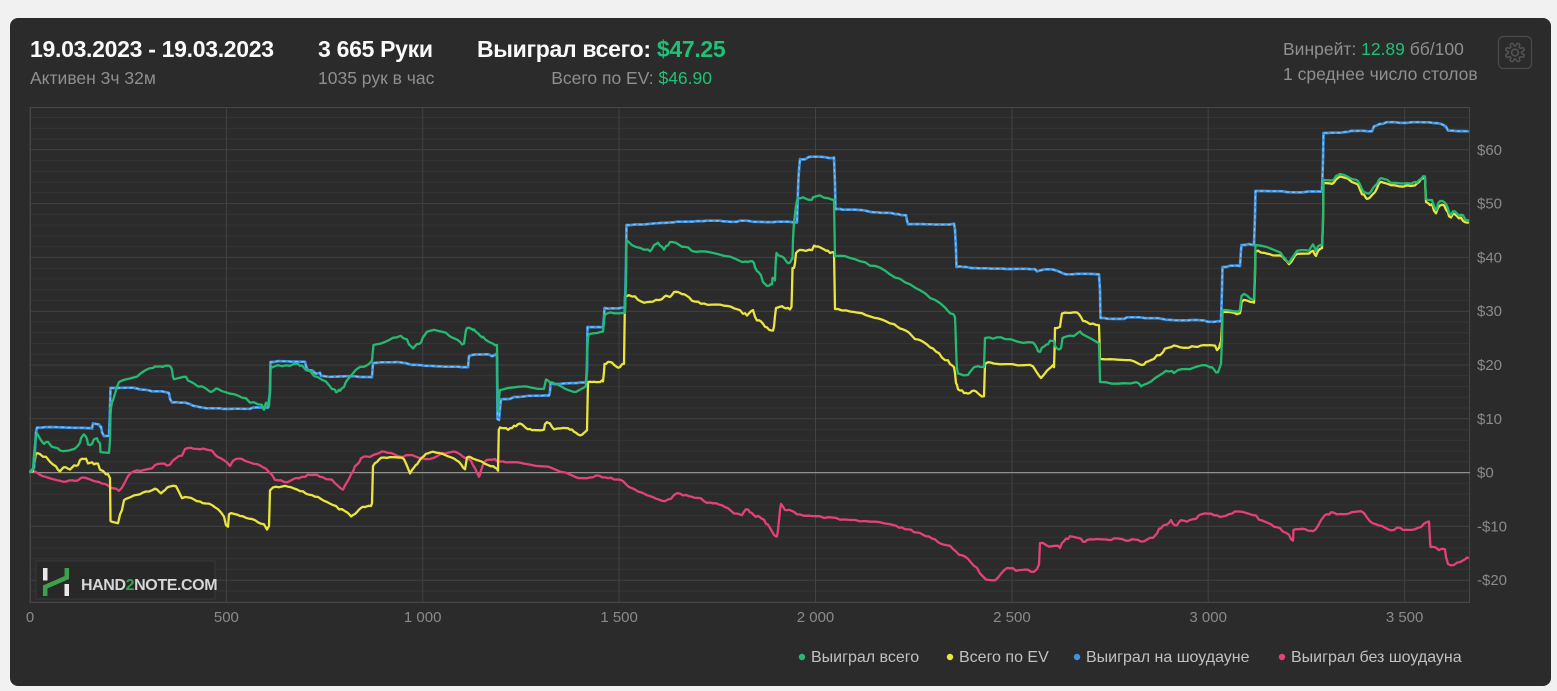  I want to click on svg-text: 3 500, so click(1405, 617).